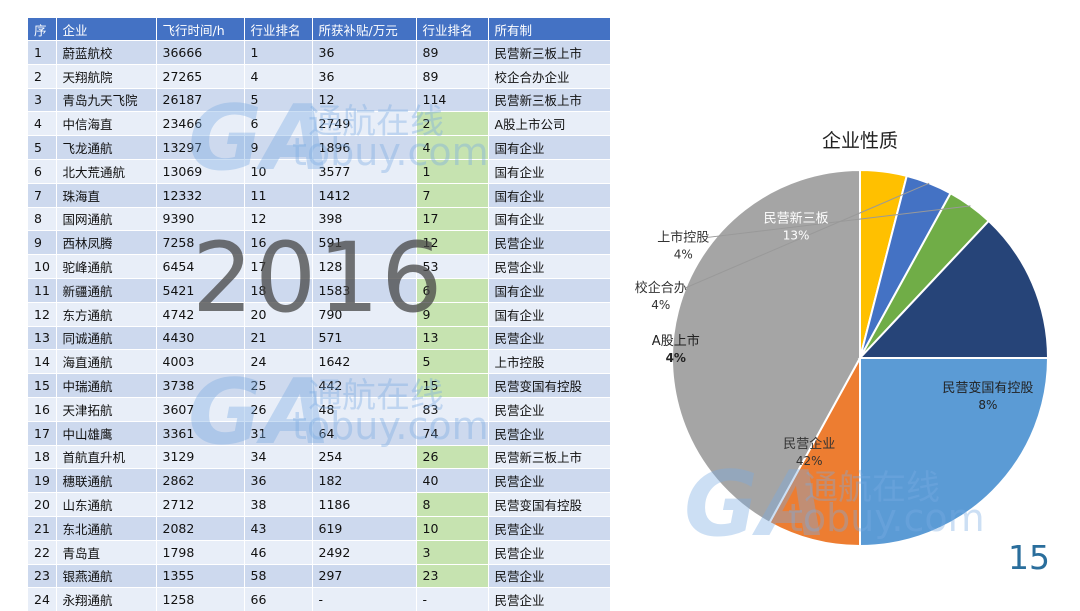 This screenshot has height=611, width=1080. I want to click on table-cell: 青岛九天飞院, so click(106, 99).